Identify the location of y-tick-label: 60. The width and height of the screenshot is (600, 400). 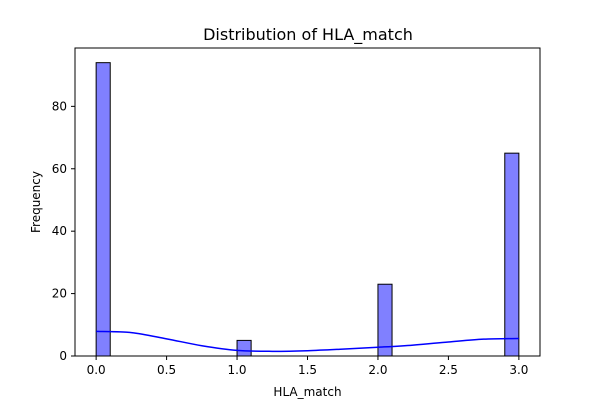
(59, 169).